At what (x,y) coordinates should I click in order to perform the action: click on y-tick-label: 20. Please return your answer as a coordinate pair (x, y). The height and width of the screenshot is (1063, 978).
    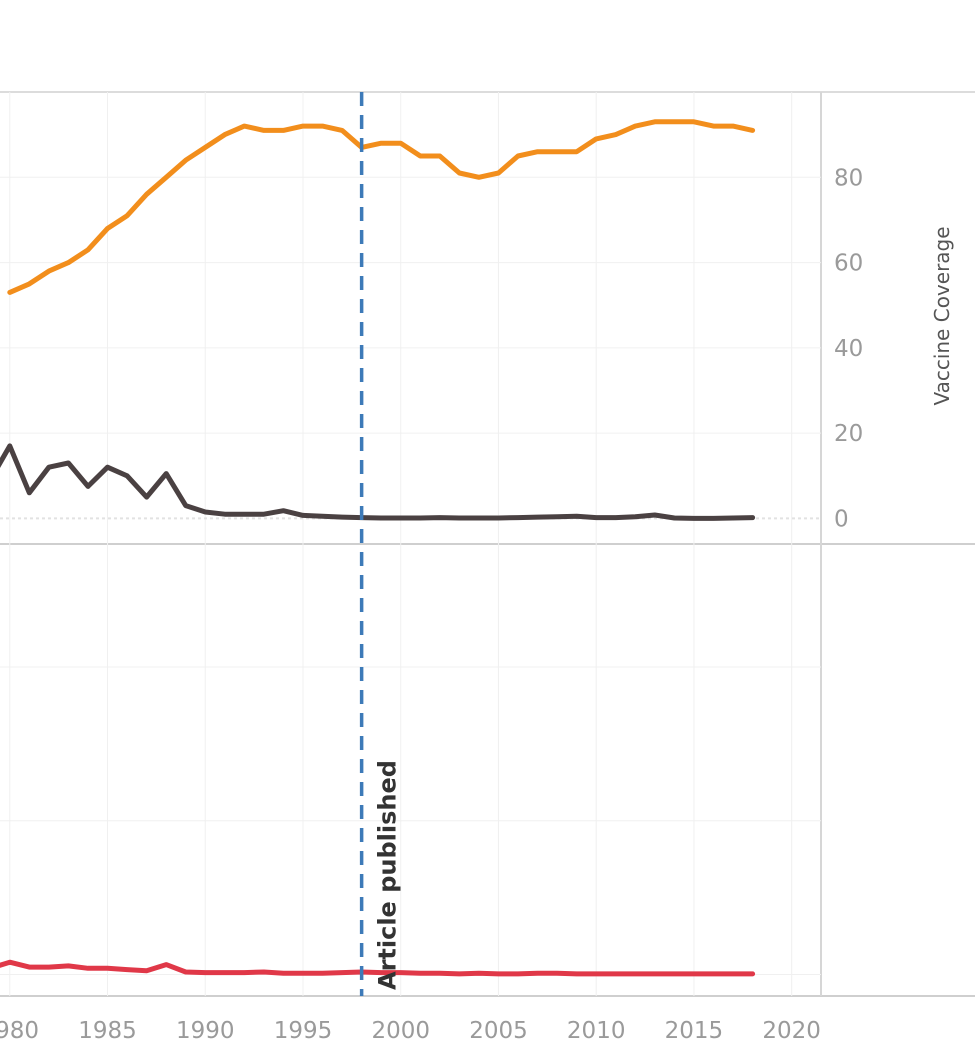
    Looking at the image, I should click on (848, 434).